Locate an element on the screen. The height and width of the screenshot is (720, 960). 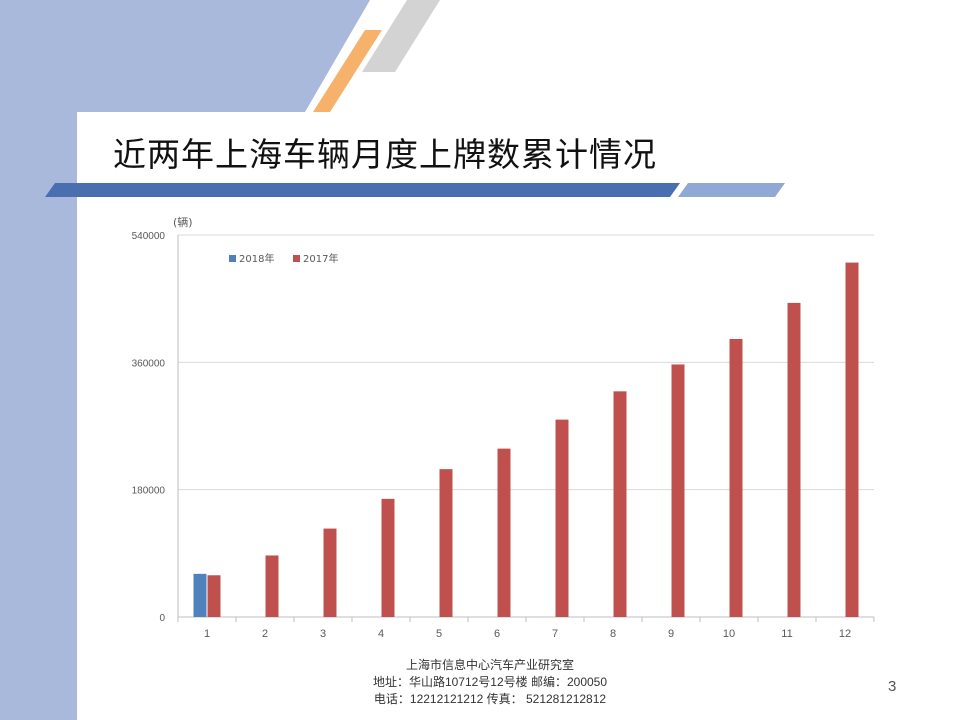
legend-label: 2017年 is located at coordinates (320, 258).